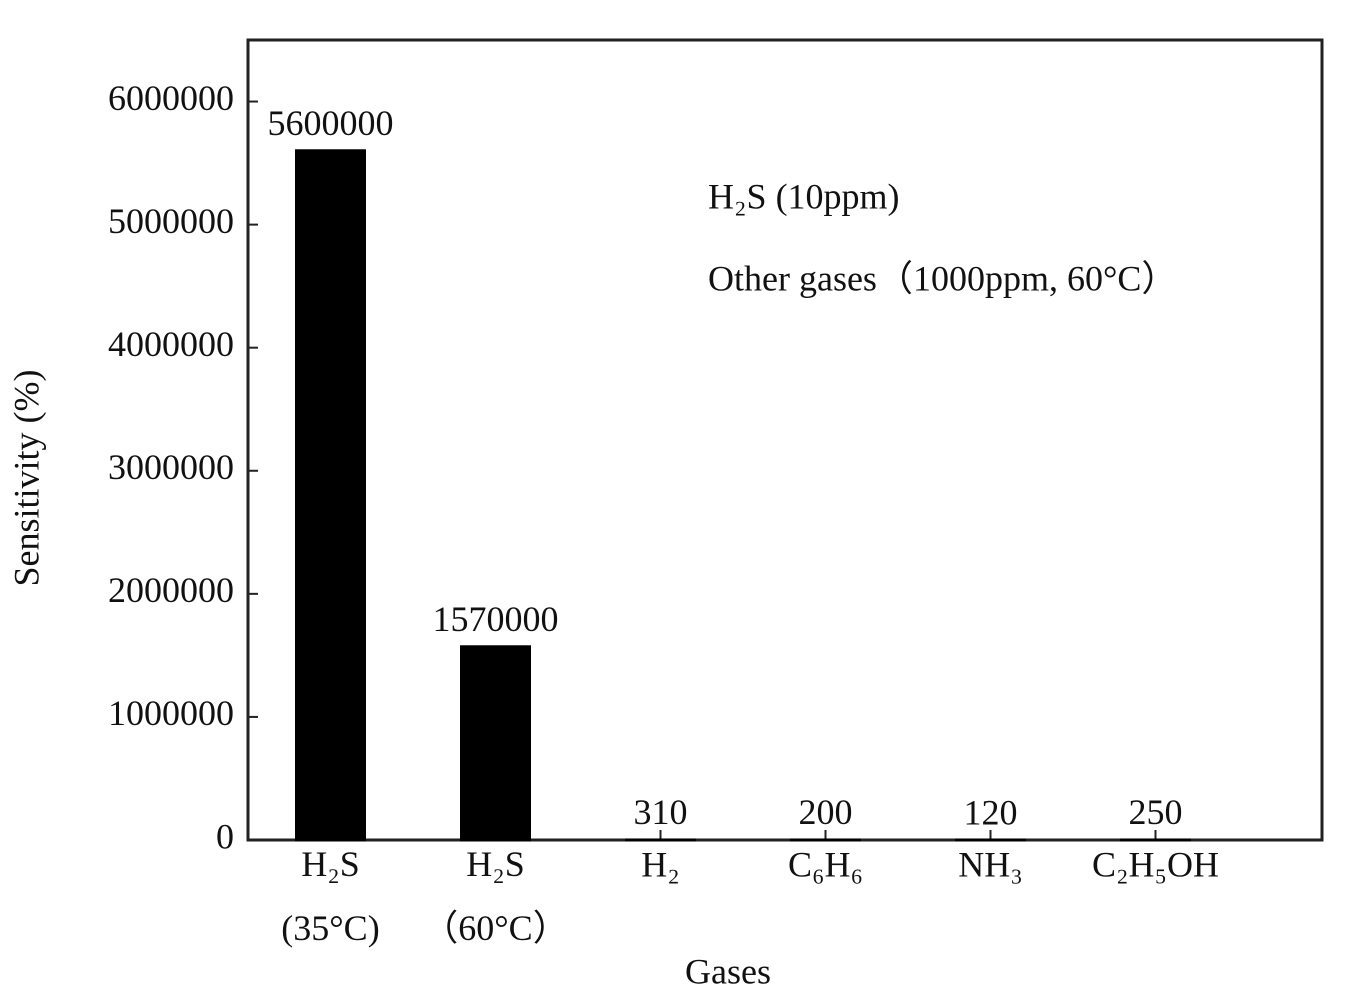 The width and height of the screenshot is (1353, 1000). Describe the element at coordinates (991, 812) in the screenshot. I see `value-label: 120` at that location.